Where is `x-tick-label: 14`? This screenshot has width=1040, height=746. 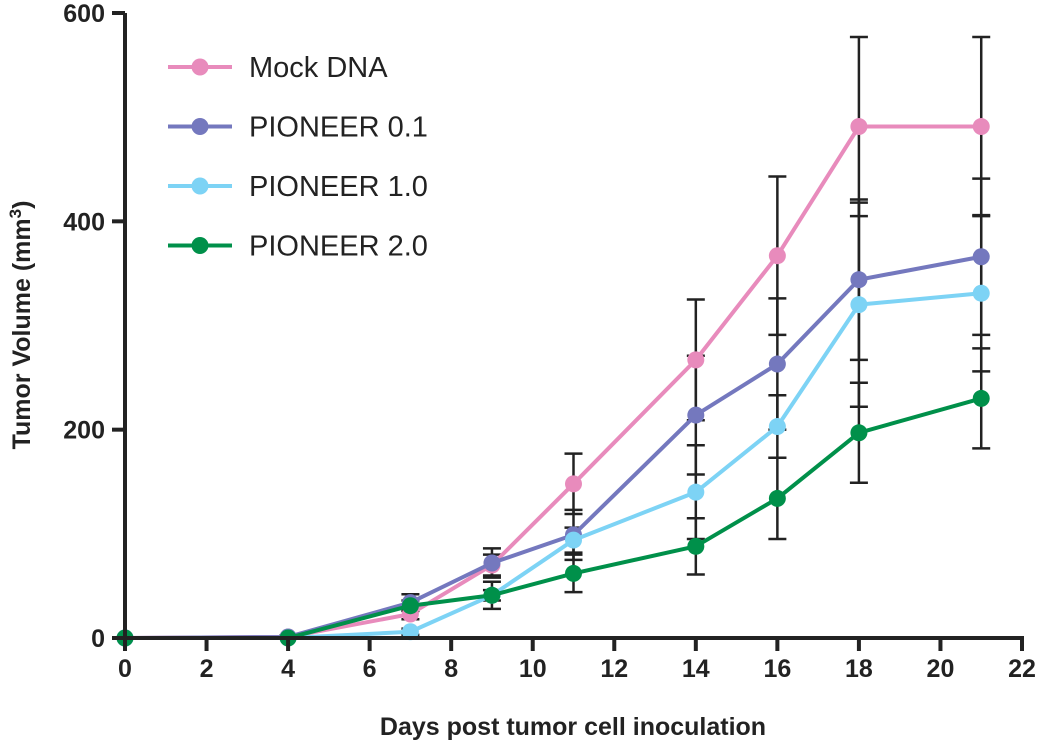
x-tick-label: 14 is located at coordinates (696, 669).